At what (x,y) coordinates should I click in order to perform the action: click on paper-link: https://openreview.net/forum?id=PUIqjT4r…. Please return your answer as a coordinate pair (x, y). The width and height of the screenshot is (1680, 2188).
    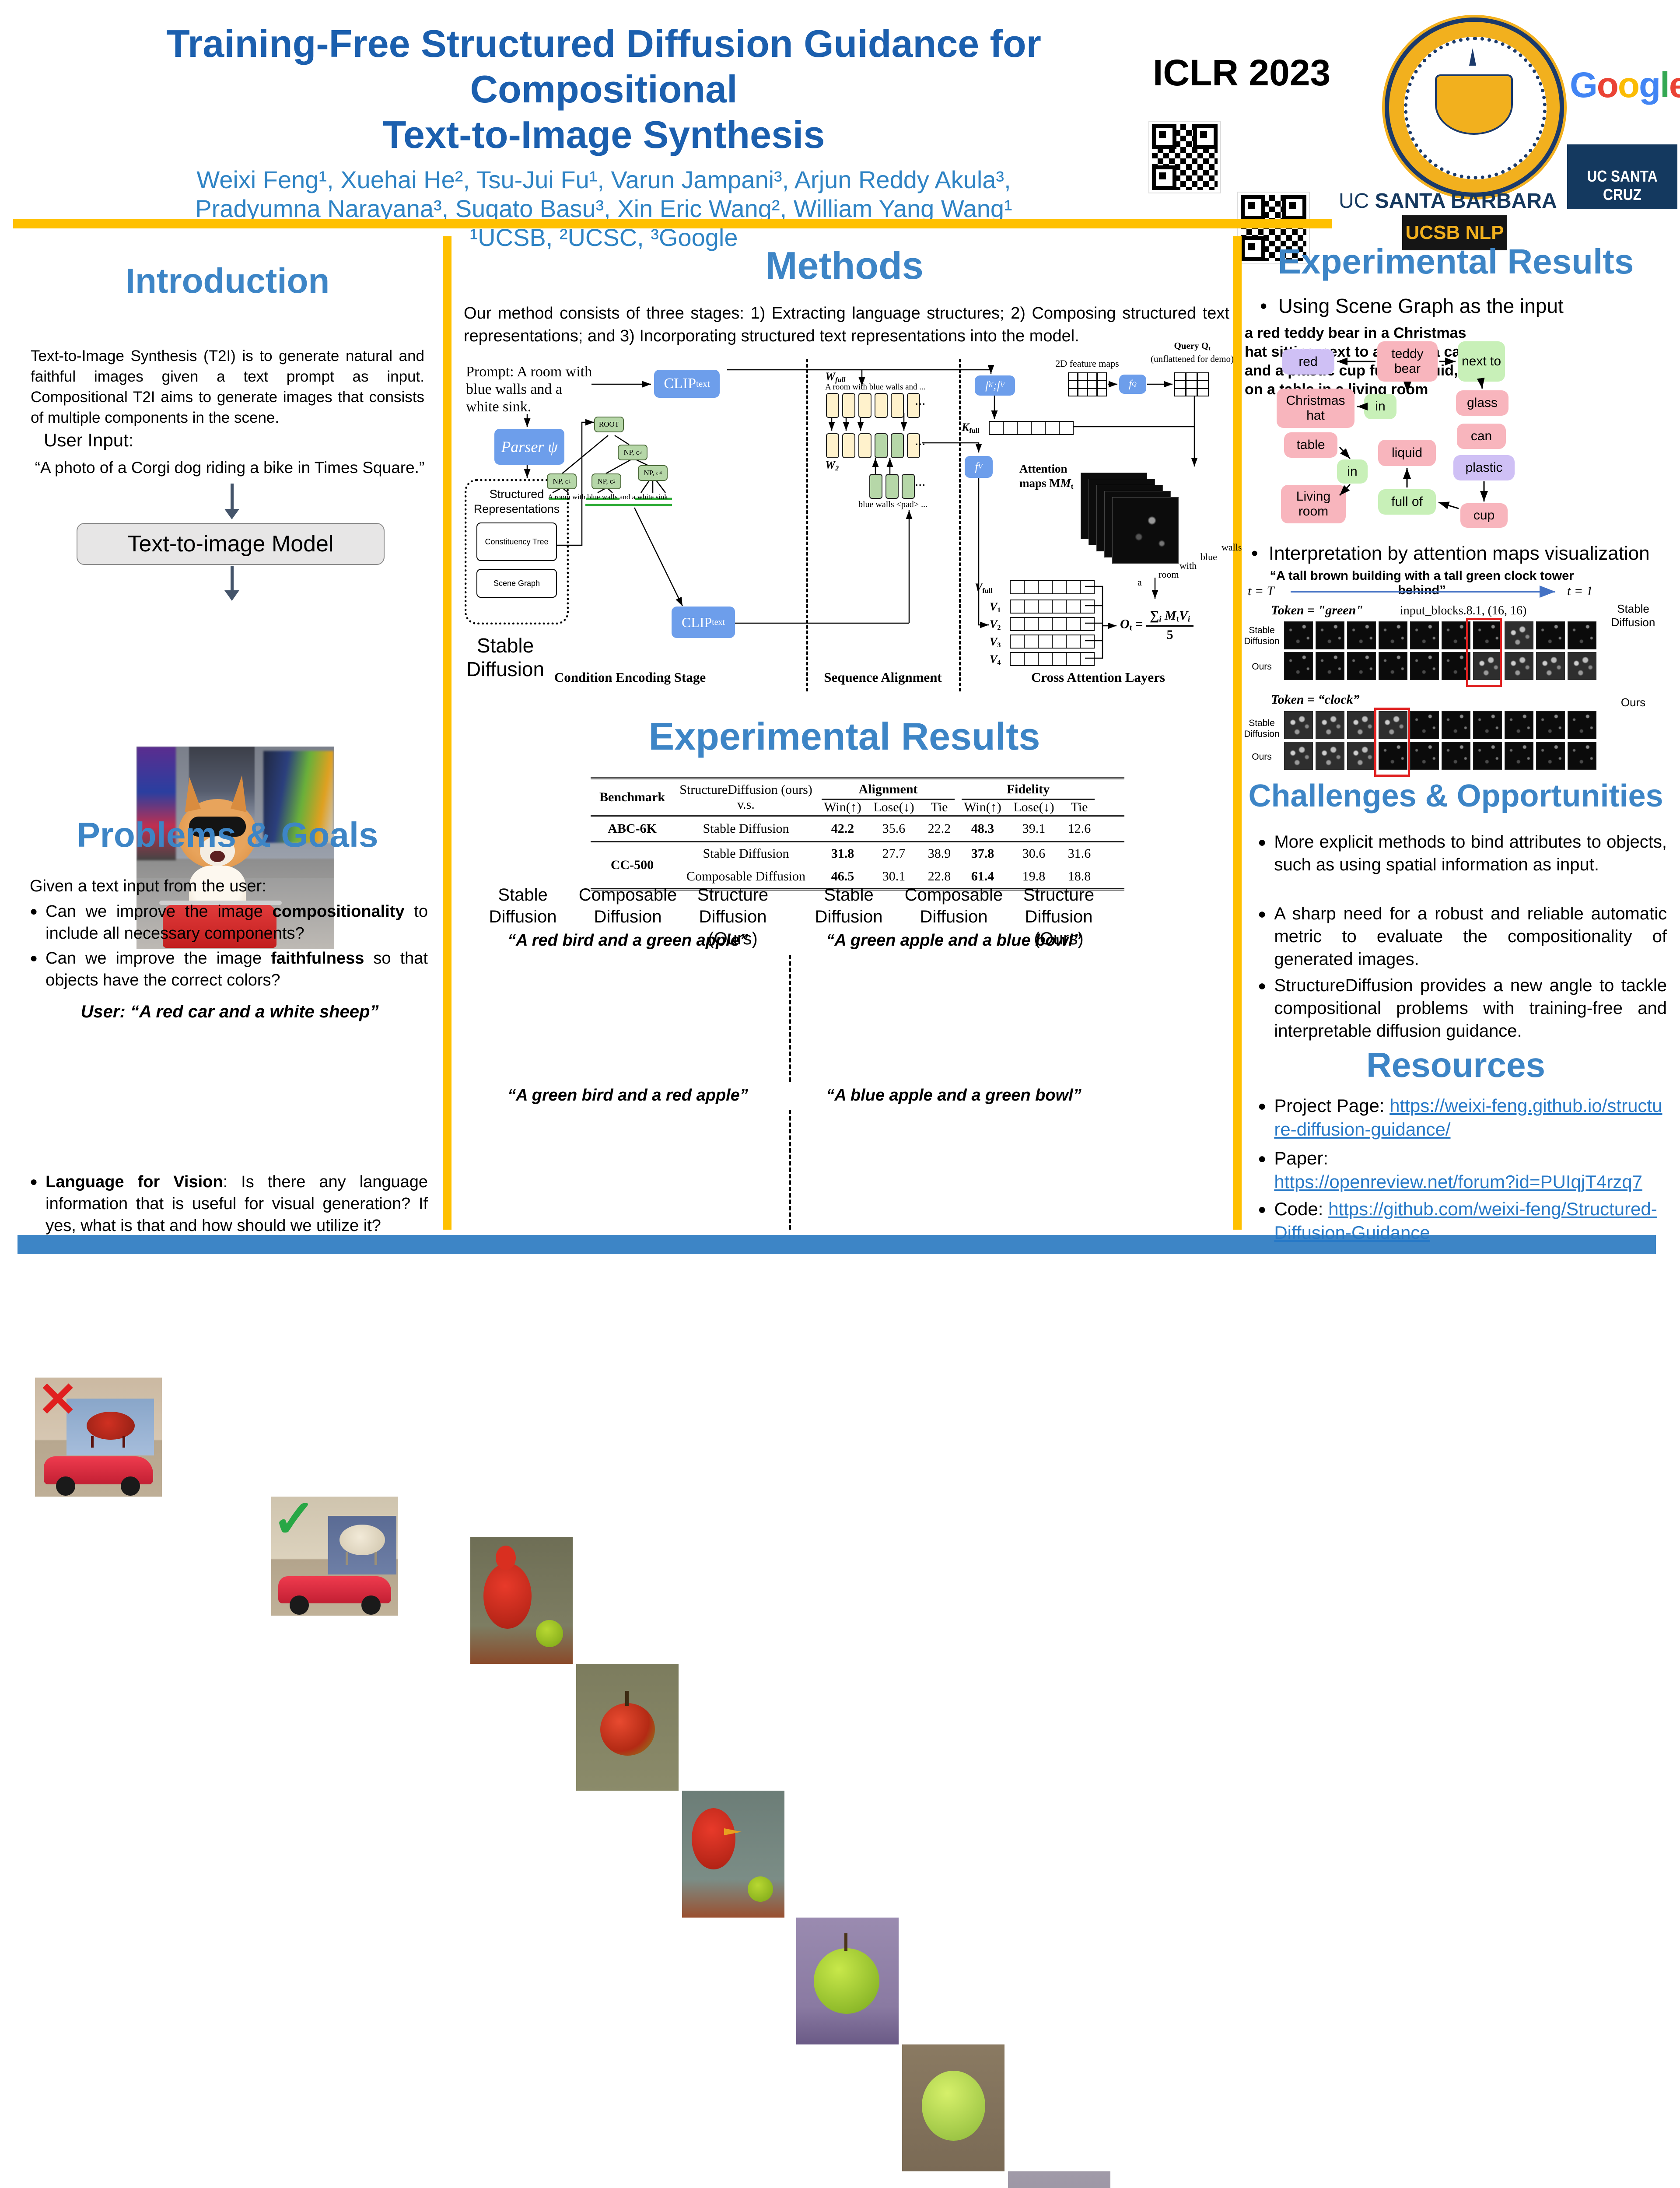
    Looking at the image, I should click on (1458, 1181).